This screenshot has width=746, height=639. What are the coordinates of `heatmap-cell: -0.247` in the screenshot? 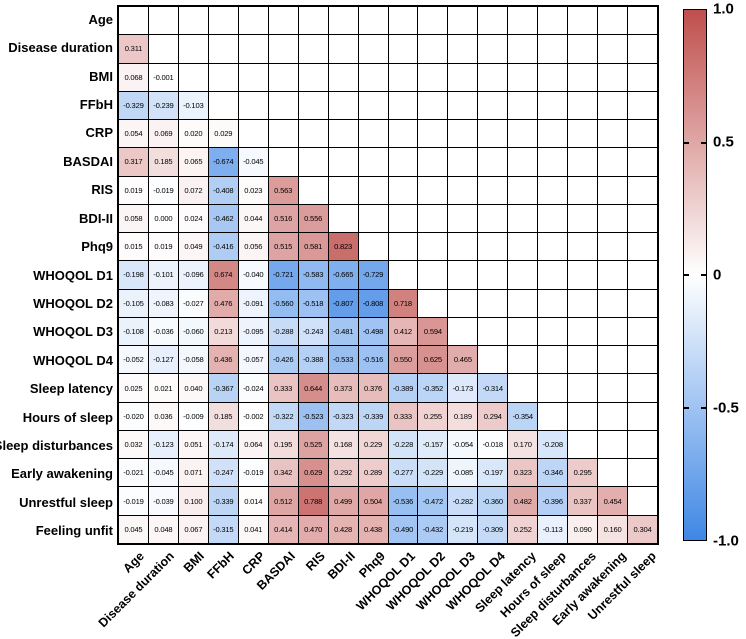 It's located at (223, 473).